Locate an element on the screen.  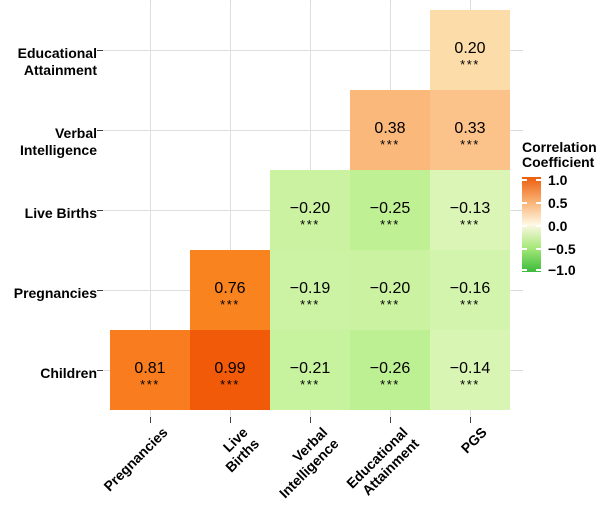
cell-value: 0.20 is located at coordinates (470, 48).